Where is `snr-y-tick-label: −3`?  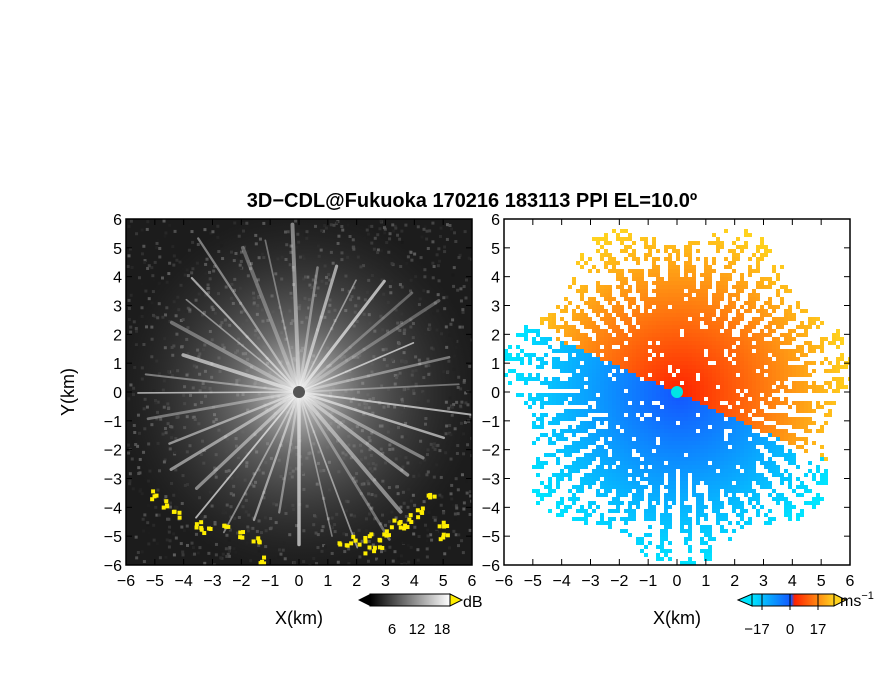 snr-y-tick-label: −3 is located at coordinates (113, 480).